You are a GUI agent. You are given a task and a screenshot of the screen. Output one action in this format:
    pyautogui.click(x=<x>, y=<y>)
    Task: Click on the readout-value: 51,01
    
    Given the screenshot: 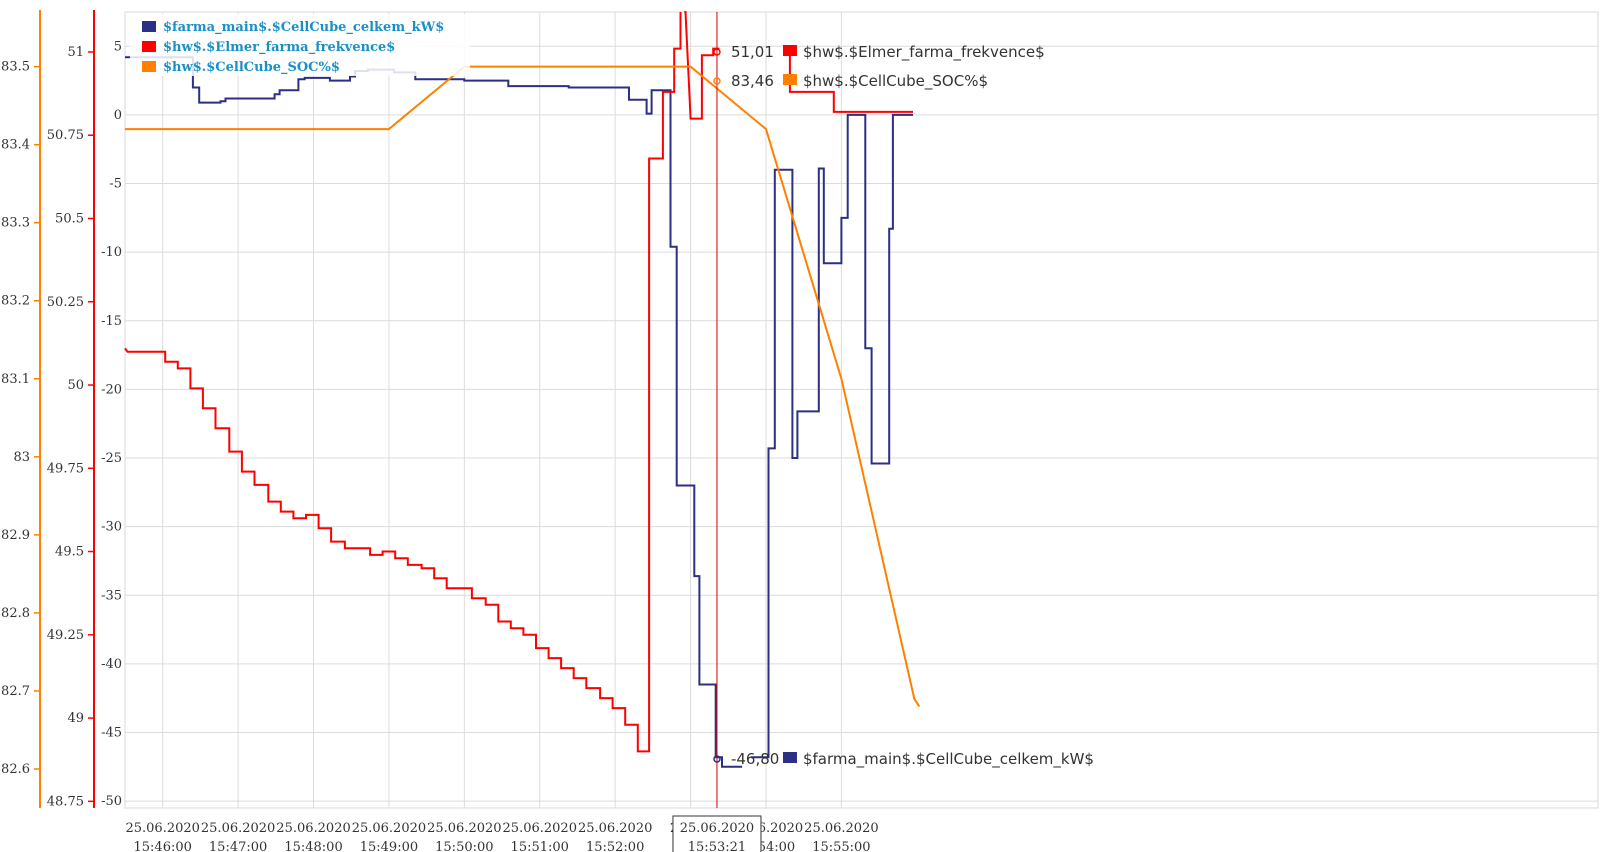 What is the action you would take?
    pyautogui.click(x=752, y=52)
    